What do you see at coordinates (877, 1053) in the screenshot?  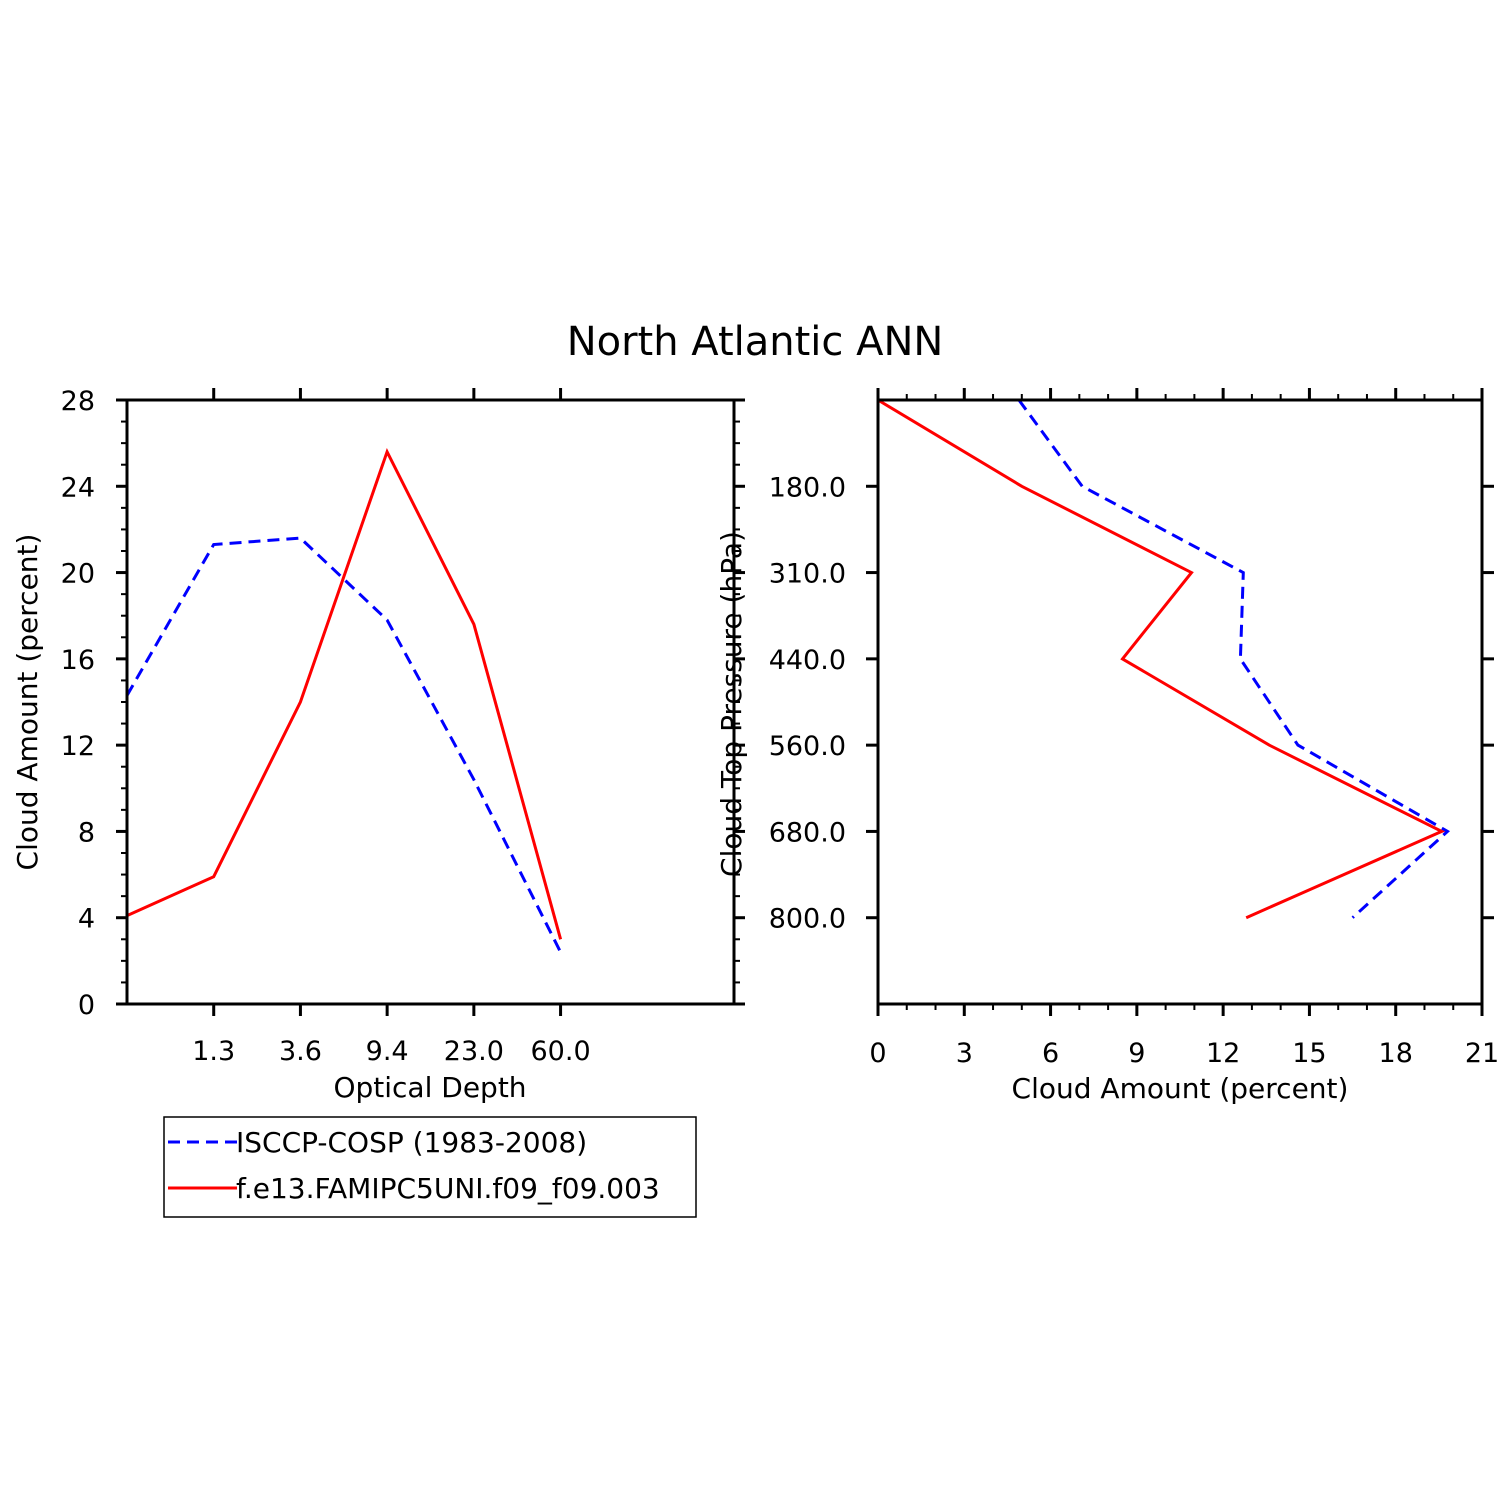 I see `right-x-tick-label: 0` at bounding box center [877, 1053].